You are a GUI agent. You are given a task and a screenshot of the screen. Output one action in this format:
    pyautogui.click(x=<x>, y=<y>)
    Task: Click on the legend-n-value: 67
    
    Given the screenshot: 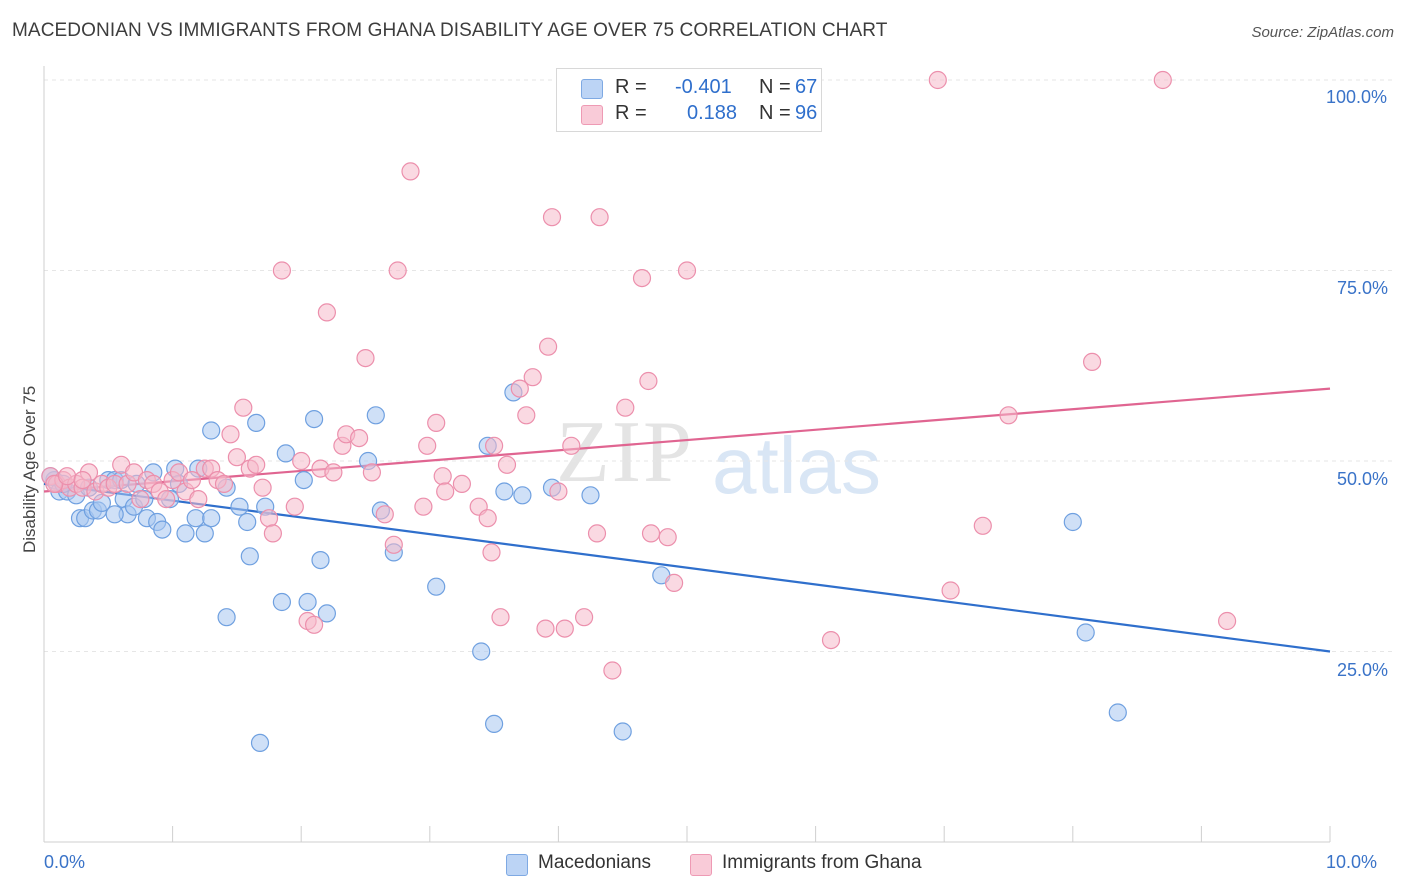 What is the action you would take?
    pyautogui.click(x=806, y=87)
    